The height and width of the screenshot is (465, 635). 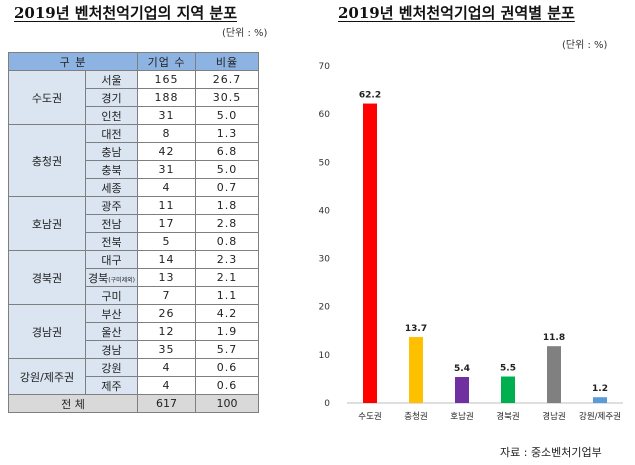 What do you see at coordinates (111, 151) in the screenshot?
I see `region-name-cell: 충남` at bounding box center [111, 151].